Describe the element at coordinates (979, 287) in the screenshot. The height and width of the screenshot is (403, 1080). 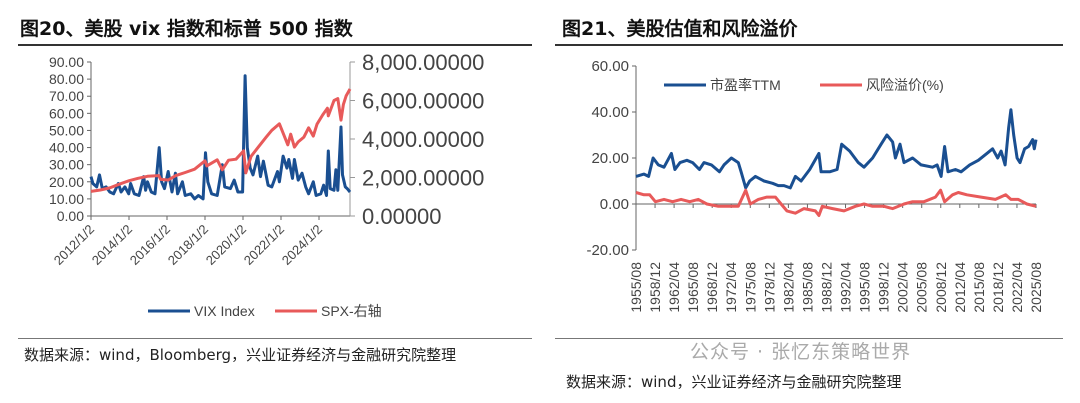
I see `x-tick-label: 2015/08` at that location.